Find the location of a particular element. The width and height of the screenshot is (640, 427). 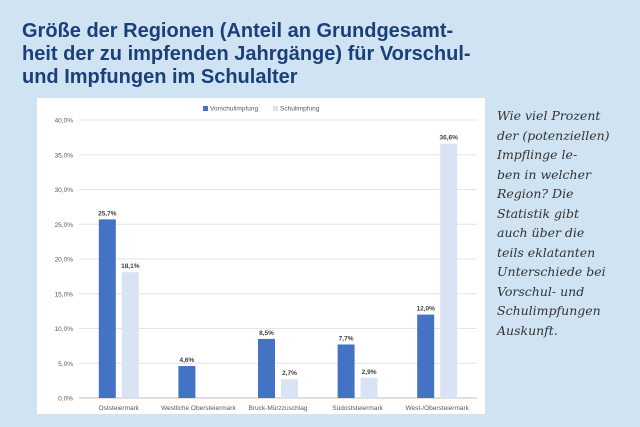

data-label: 7,7% is located at coordinates (346, 338).